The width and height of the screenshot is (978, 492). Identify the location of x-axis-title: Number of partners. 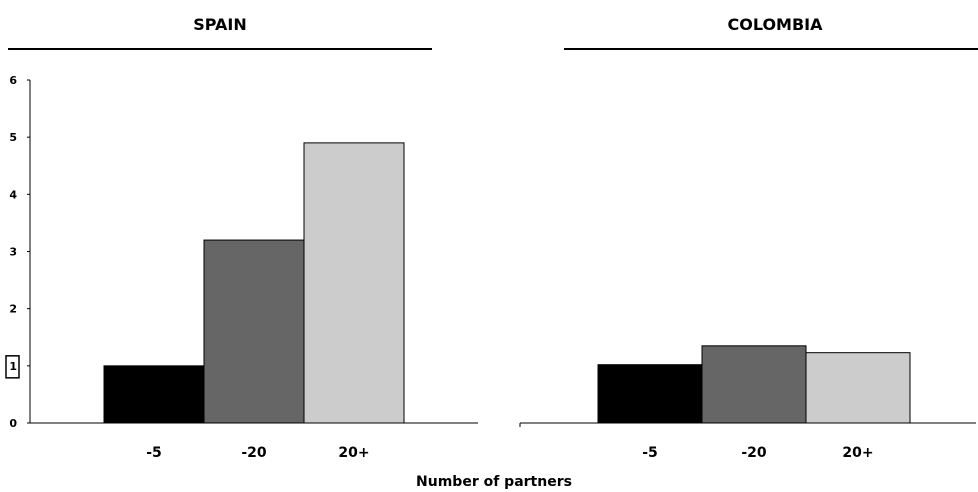
(494, 482).